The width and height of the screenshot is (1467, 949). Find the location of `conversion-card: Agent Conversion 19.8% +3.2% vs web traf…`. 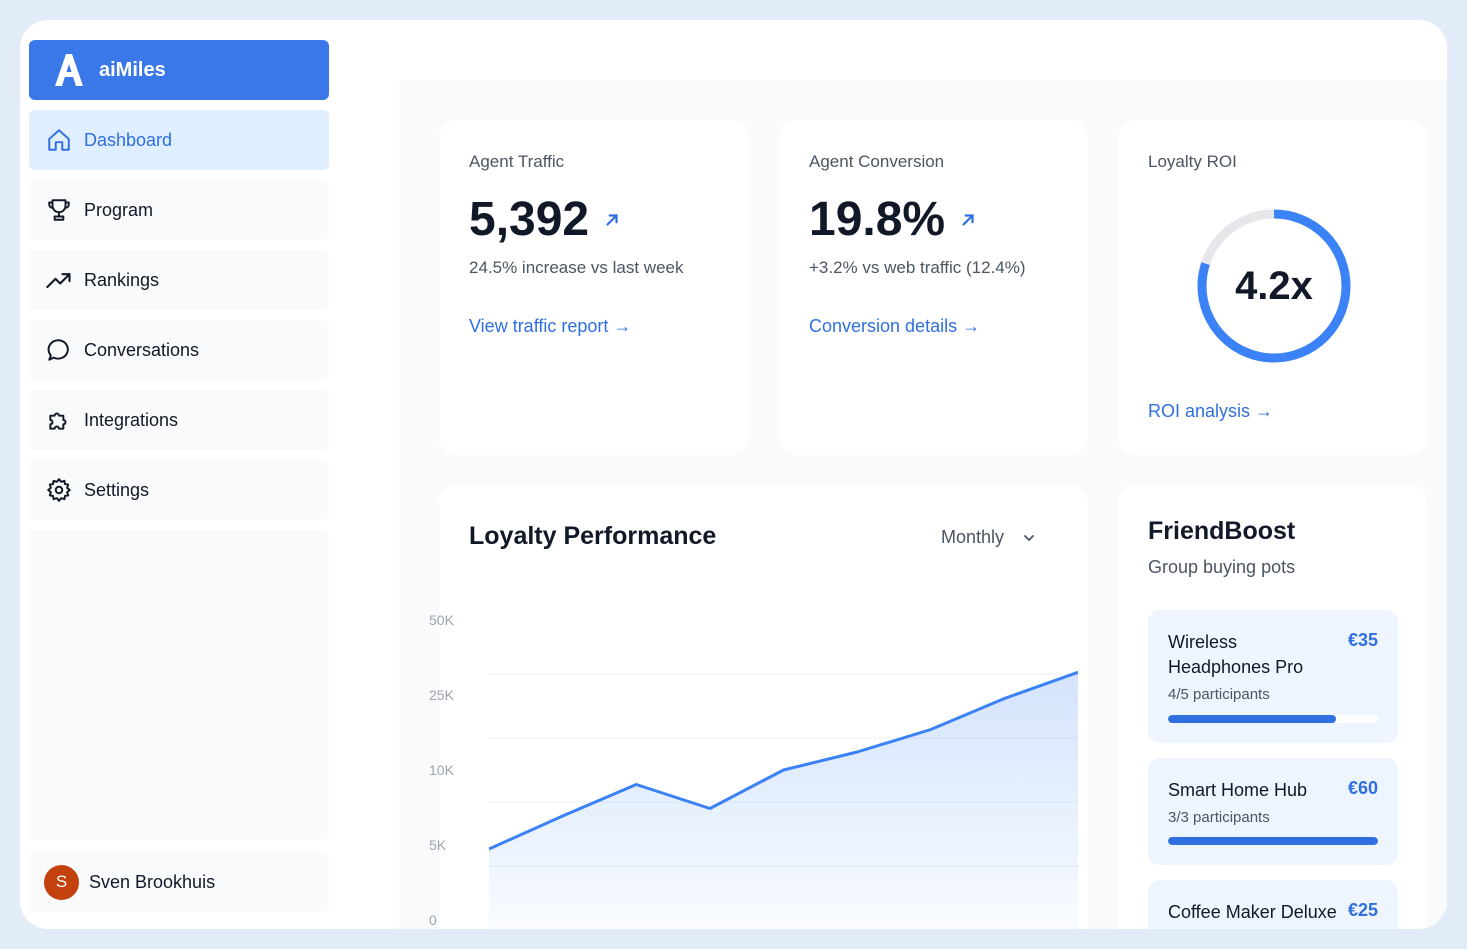

conversion-card: Agent Conversion 19.8% +3.2% vs web traf… is located at coordinates (933, 287).